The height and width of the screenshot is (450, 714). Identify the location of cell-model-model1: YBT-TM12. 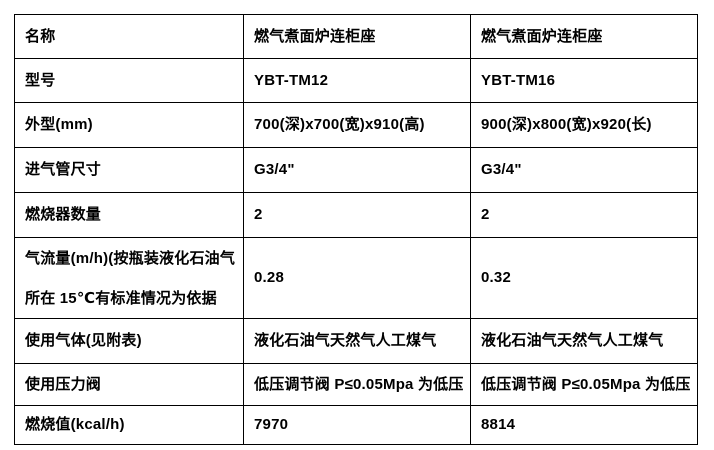
(357, 80).